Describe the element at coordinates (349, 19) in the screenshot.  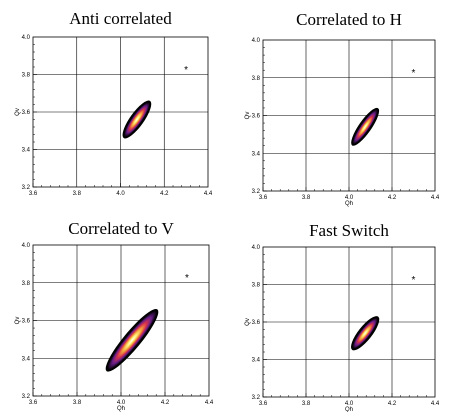
I see `panel-title: Correlated to H` at that location.